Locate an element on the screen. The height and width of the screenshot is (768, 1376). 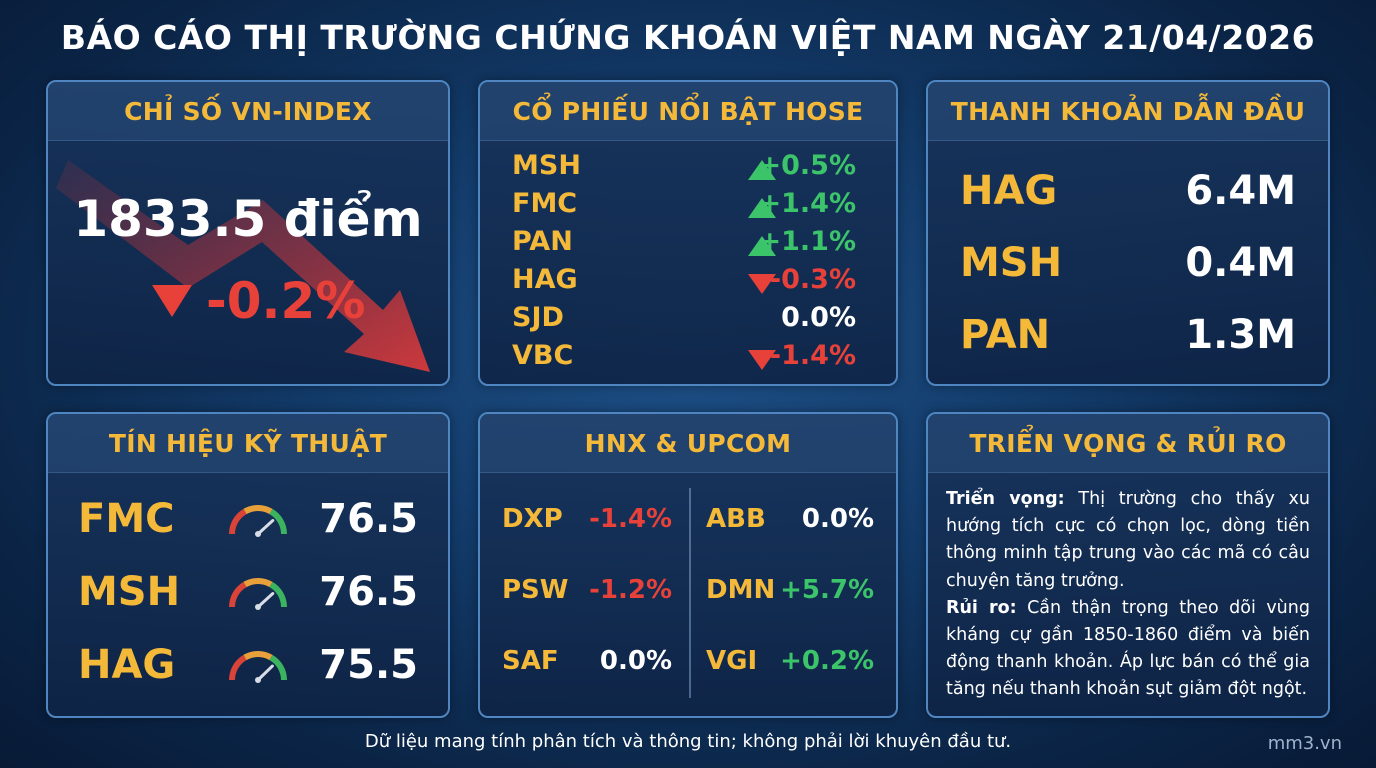
stock-change: +0.2% is located at coordinates (827, 661).